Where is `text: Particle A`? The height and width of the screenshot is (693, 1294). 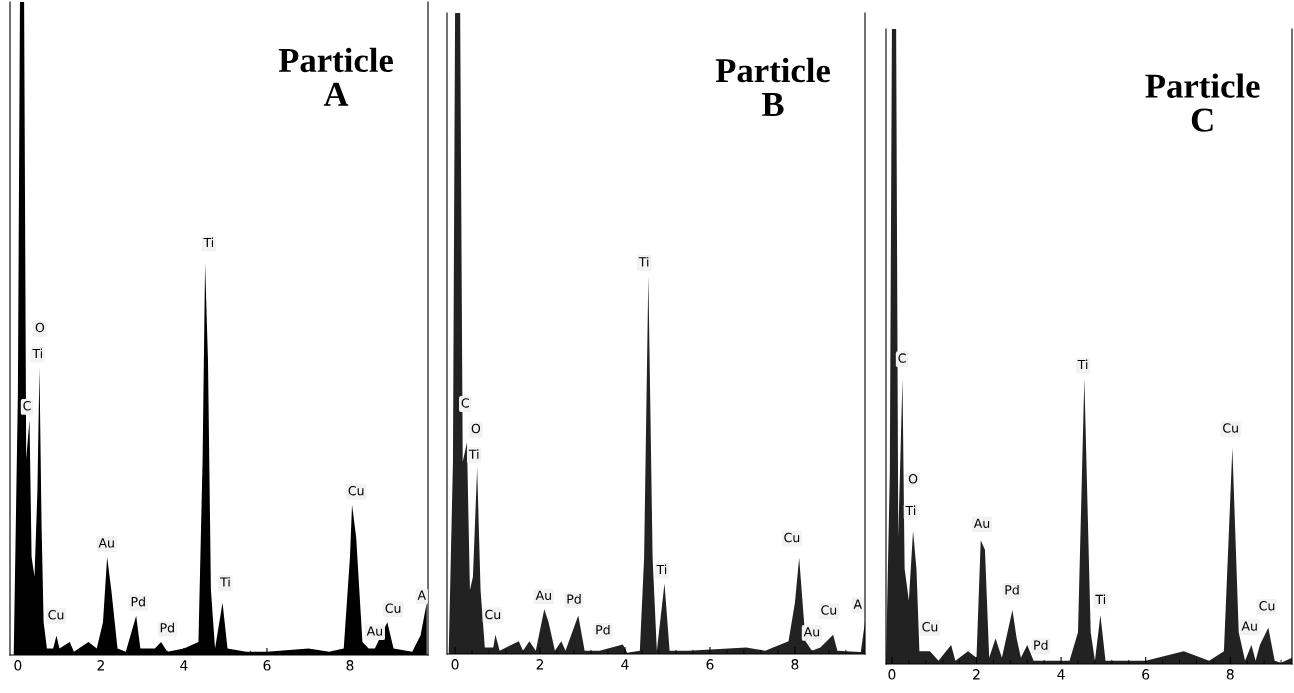 text: Particle A is located at coordinates (335, 76).